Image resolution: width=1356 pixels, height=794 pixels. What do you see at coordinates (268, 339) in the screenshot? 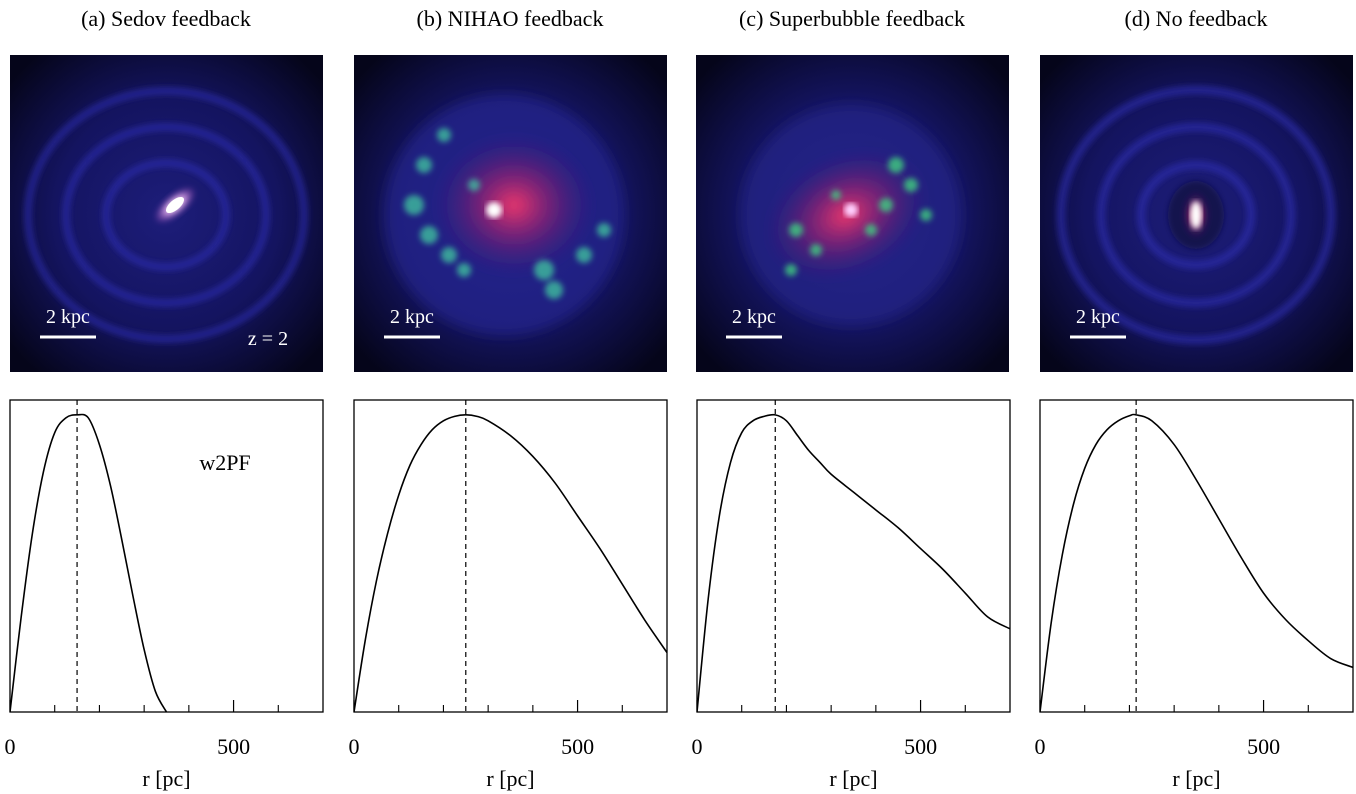
I see `redshift-label: z = 2` at bounding box center [268, 339].